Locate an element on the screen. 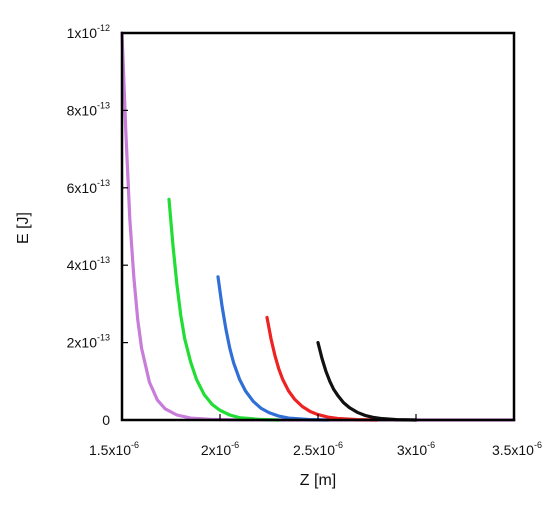  x-tick-label: 3.5x10⁻⁶ is located at coordinates (517, 449).